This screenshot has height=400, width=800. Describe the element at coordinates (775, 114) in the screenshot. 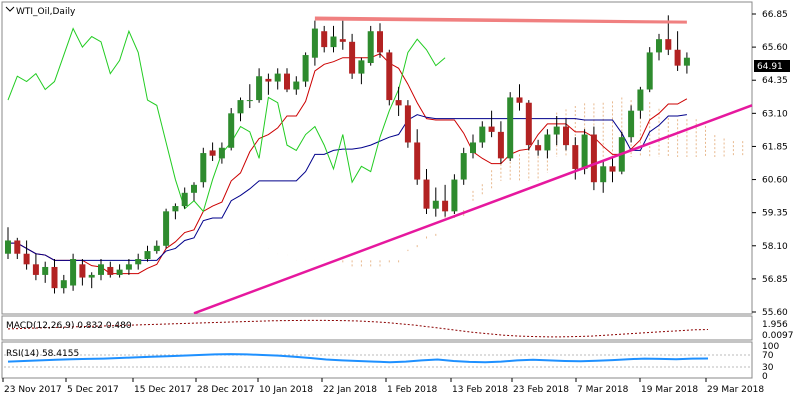

I see `price-axis-label: 63.10` at that location.